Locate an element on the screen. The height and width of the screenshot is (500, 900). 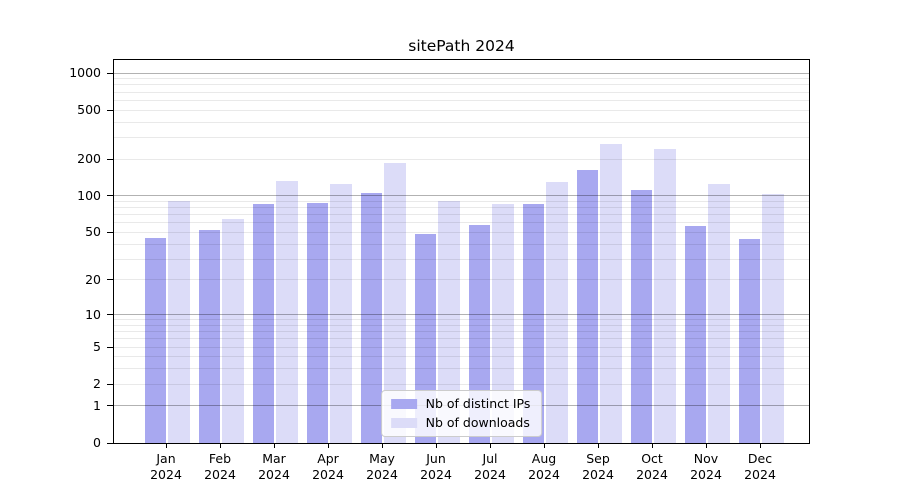
legend-label: Nb of downloads is located at coordinates (477, 422).